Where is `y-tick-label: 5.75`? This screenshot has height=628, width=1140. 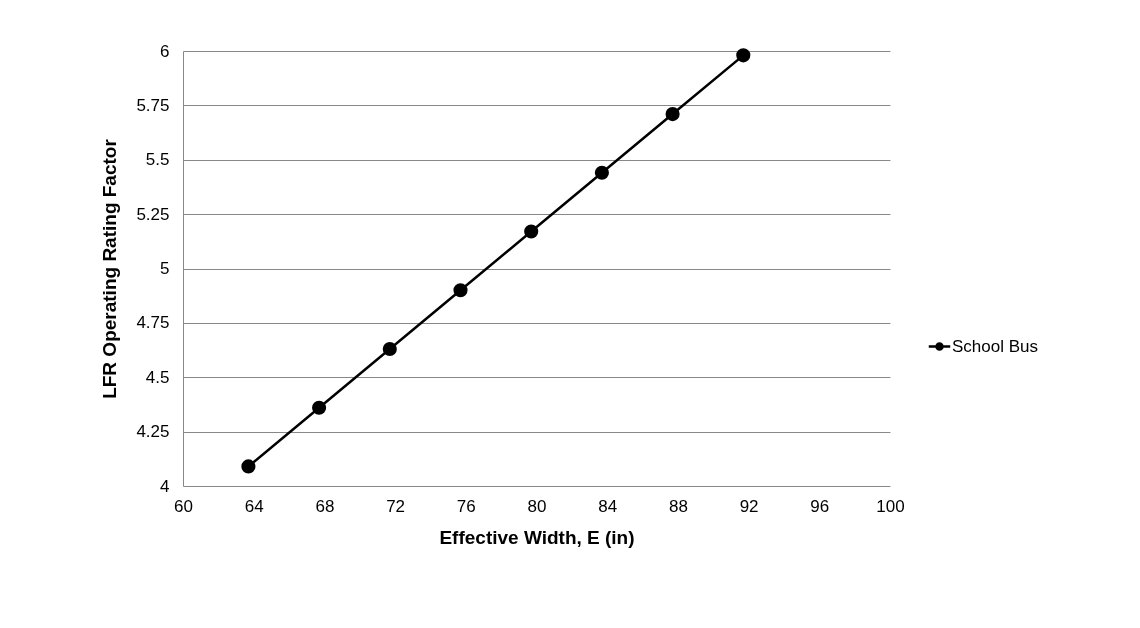 y-tick-label: 5.75 is located at coordinates (153, 105).